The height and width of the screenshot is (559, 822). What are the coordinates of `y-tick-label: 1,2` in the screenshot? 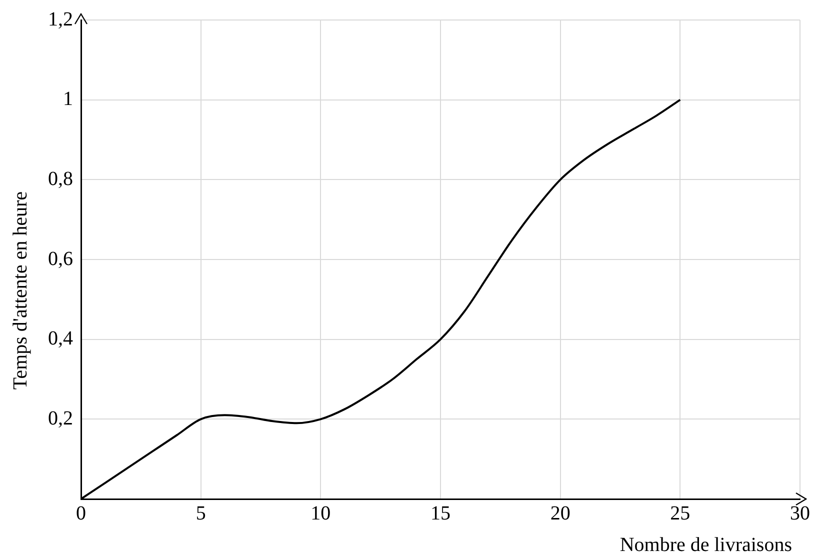 It's located at (60, 19).